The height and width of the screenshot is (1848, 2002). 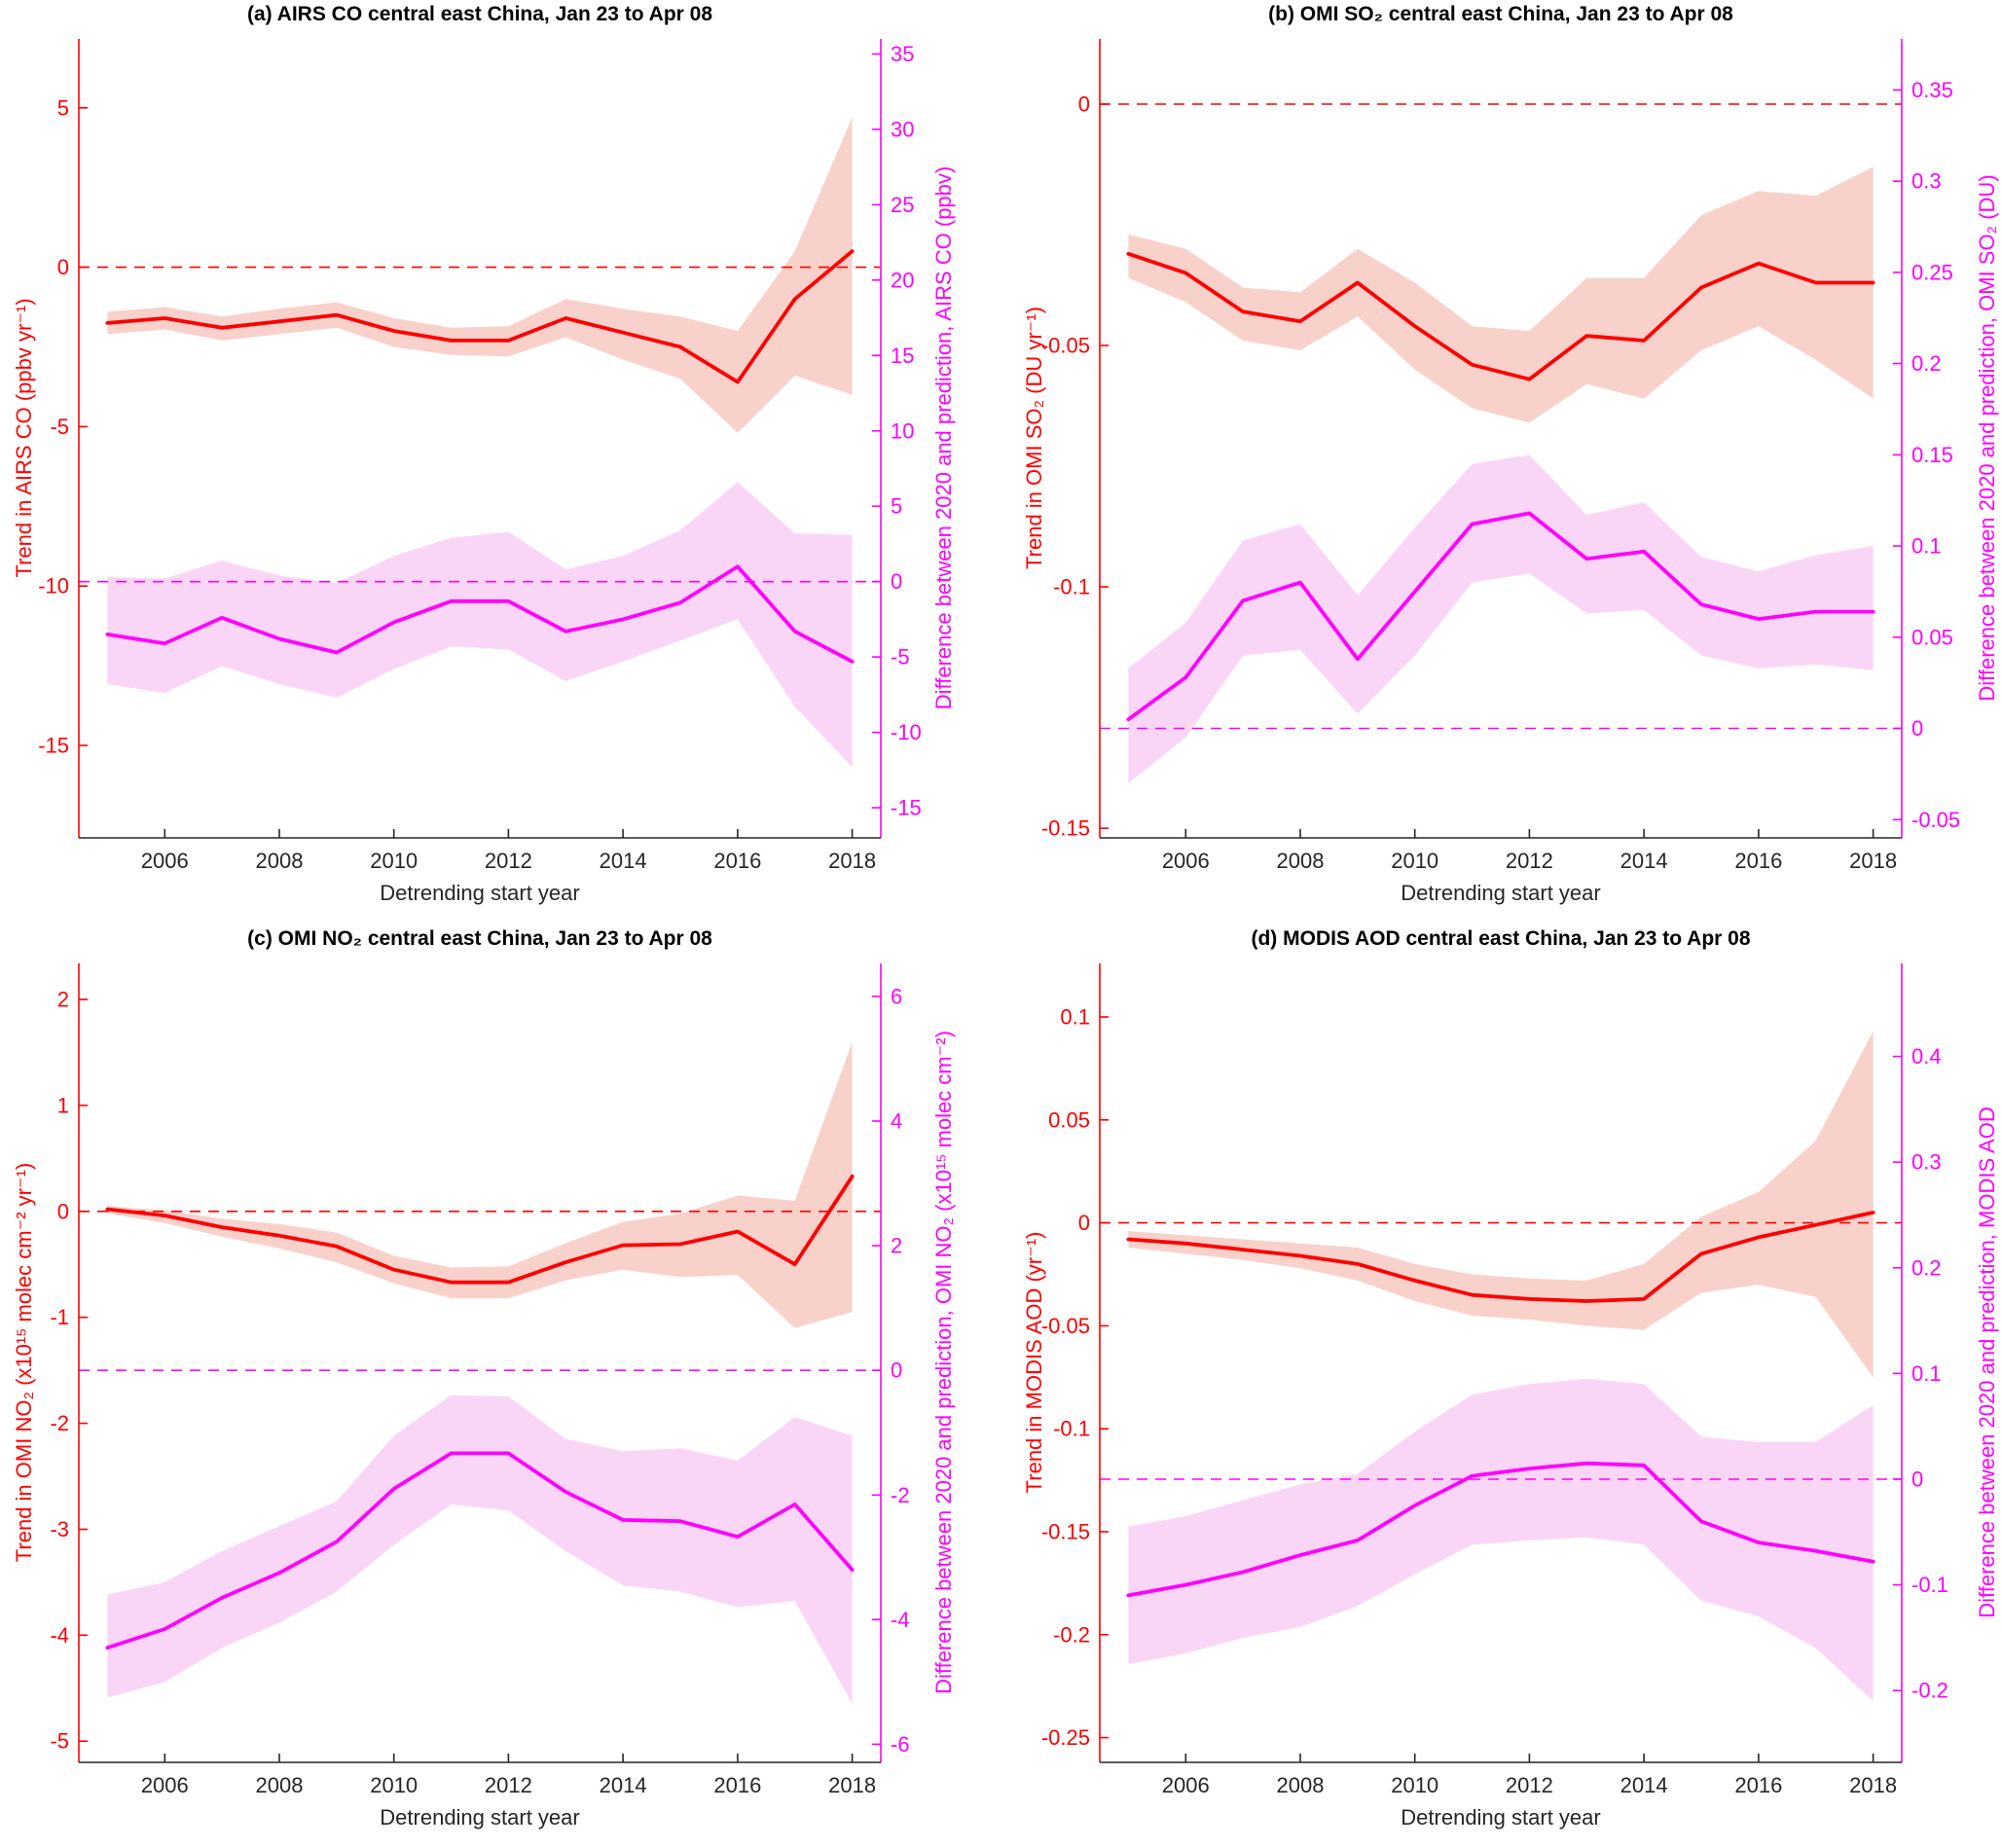 What do you see at coordinates (1873, 1785) in the screenshot?
I see `d-x-tick-label: 2018` at bounding box center [1873, 1785].